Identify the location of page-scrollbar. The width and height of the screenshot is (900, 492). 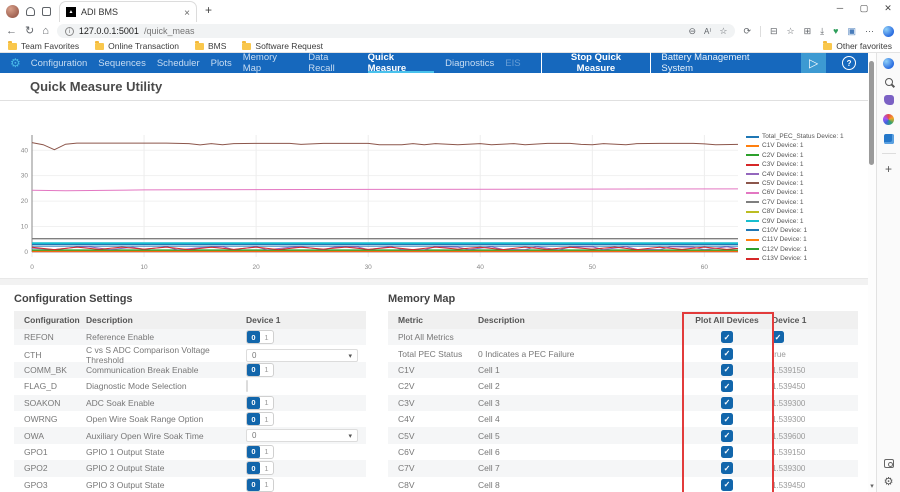
(872, 272).